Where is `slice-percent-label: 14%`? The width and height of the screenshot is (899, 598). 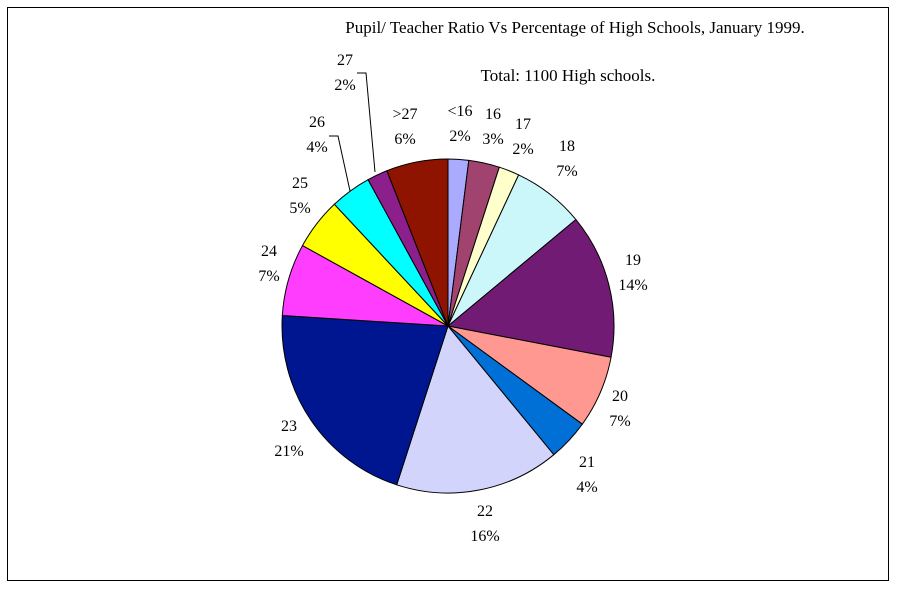 slice-percent-label: 14% is located at coordinates (632, 285).